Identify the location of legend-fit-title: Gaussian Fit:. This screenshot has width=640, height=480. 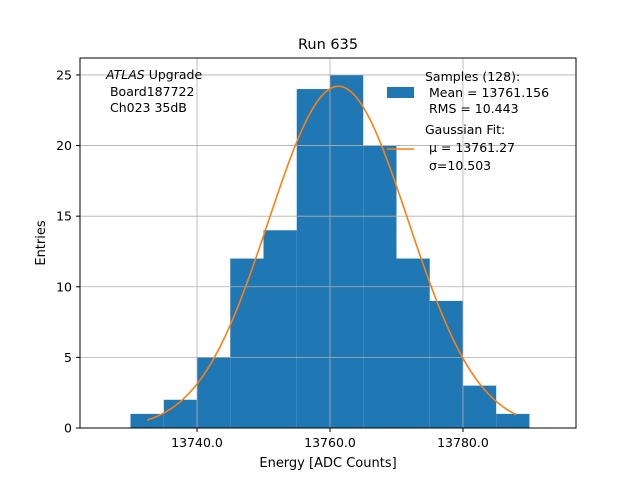
(465, 129).